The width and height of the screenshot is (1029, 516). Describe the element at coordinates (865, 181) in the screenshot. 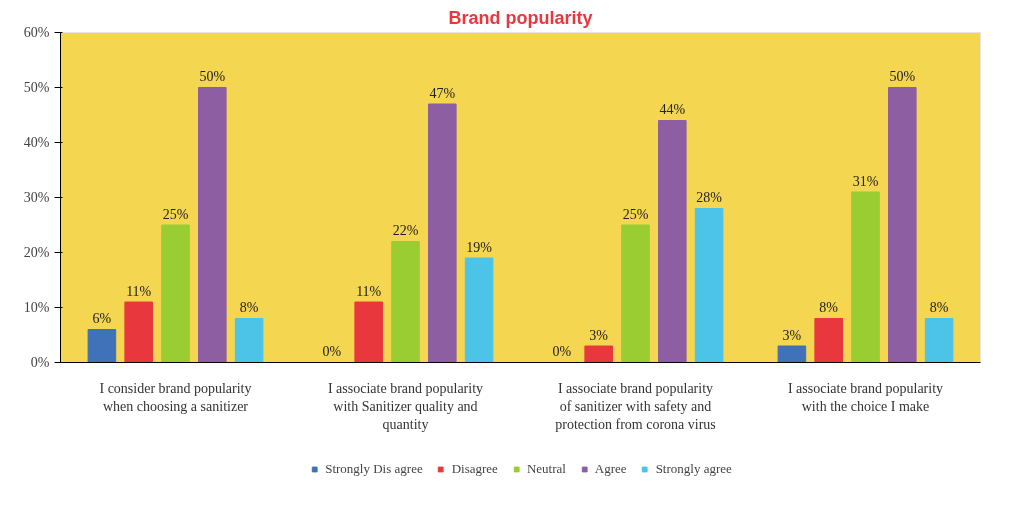

I see `data-label: 31%` at that location.